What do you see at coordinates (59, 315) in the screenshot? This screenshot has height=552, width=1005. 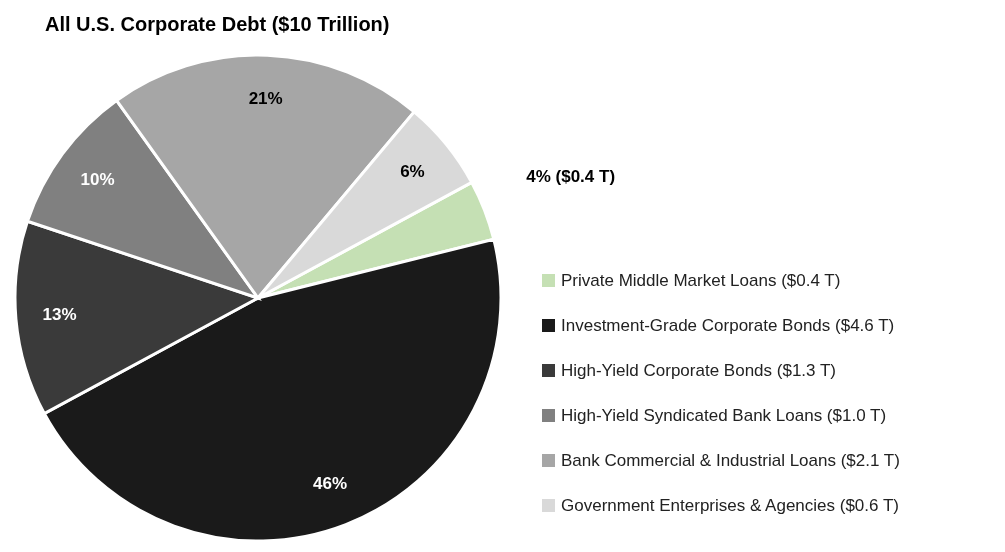 I see `data-label: 13%` at bounding box center [59, 315].